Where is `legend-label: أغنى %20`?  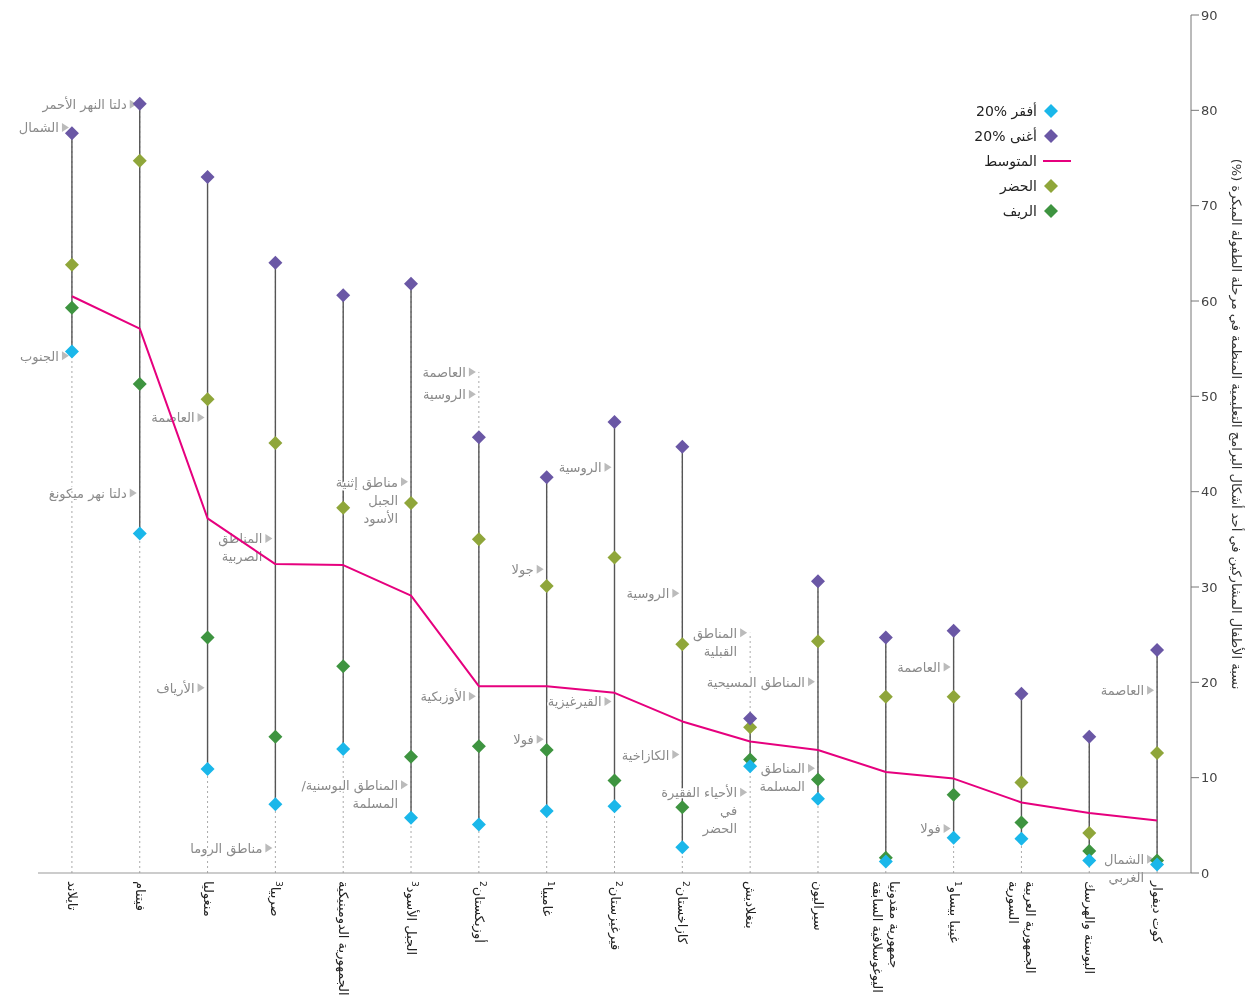
legend-label: أغنى %20 is located at coordinates (1005, 136).